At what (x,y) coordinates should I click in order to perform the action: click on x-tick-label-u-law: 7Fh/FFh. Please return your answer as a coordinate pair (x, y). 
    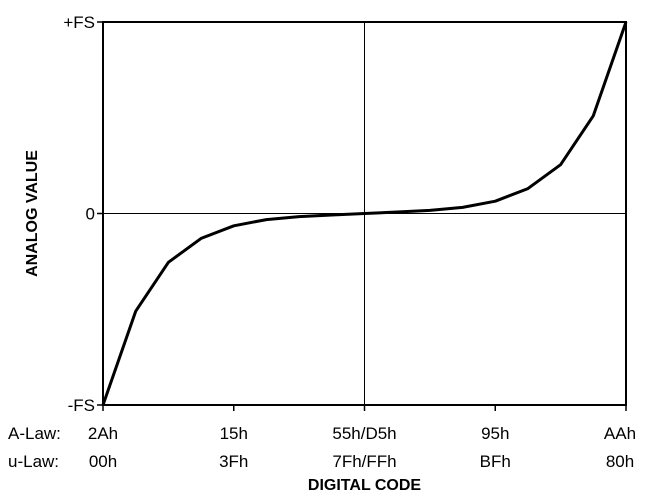
    Looking at the image, I should click on (364, 461).